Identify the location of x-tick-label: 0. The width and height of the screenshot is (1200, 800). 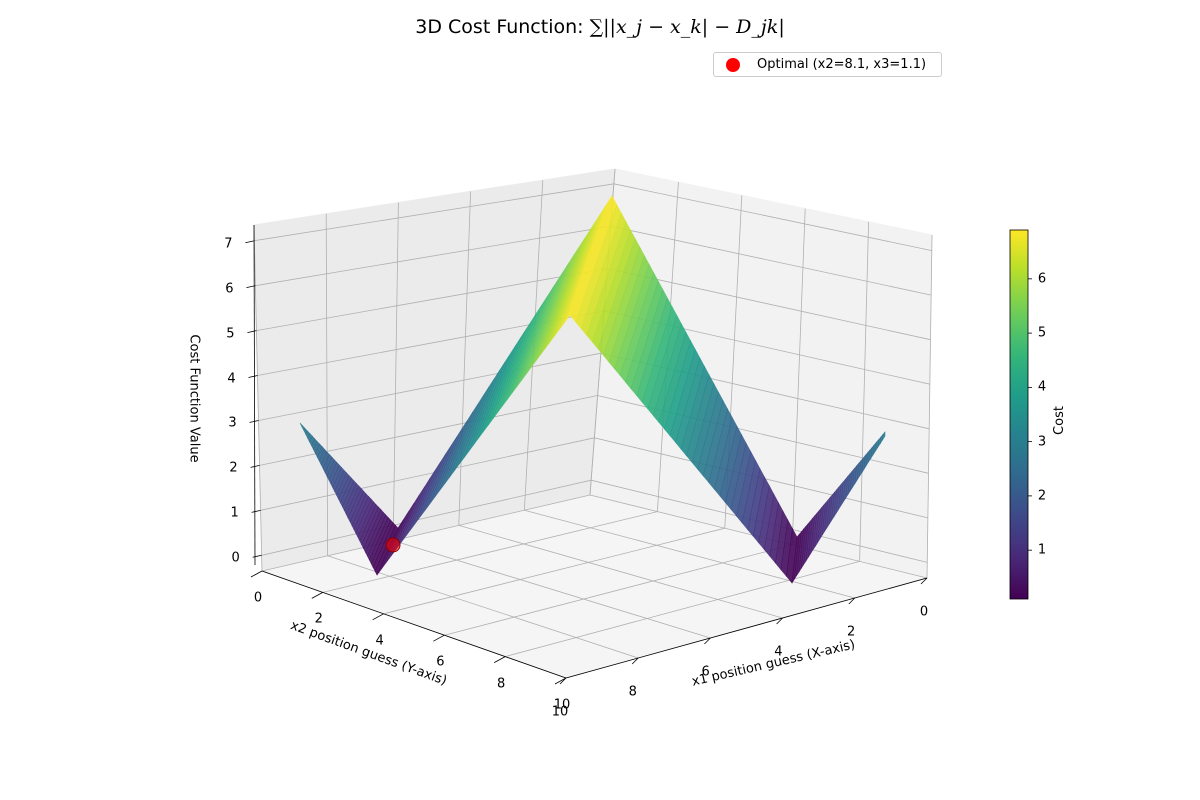
(924, 612).